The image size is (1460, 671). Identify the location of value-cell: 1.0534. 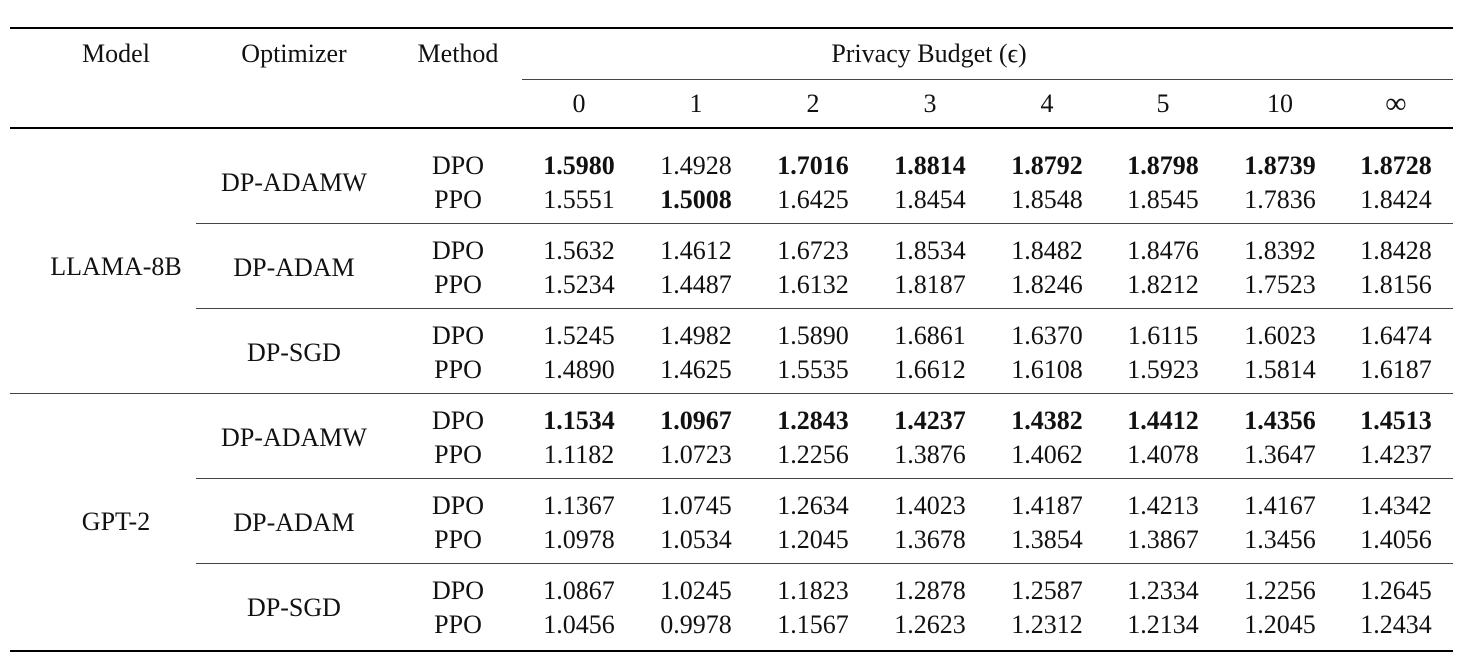
(696, 539).